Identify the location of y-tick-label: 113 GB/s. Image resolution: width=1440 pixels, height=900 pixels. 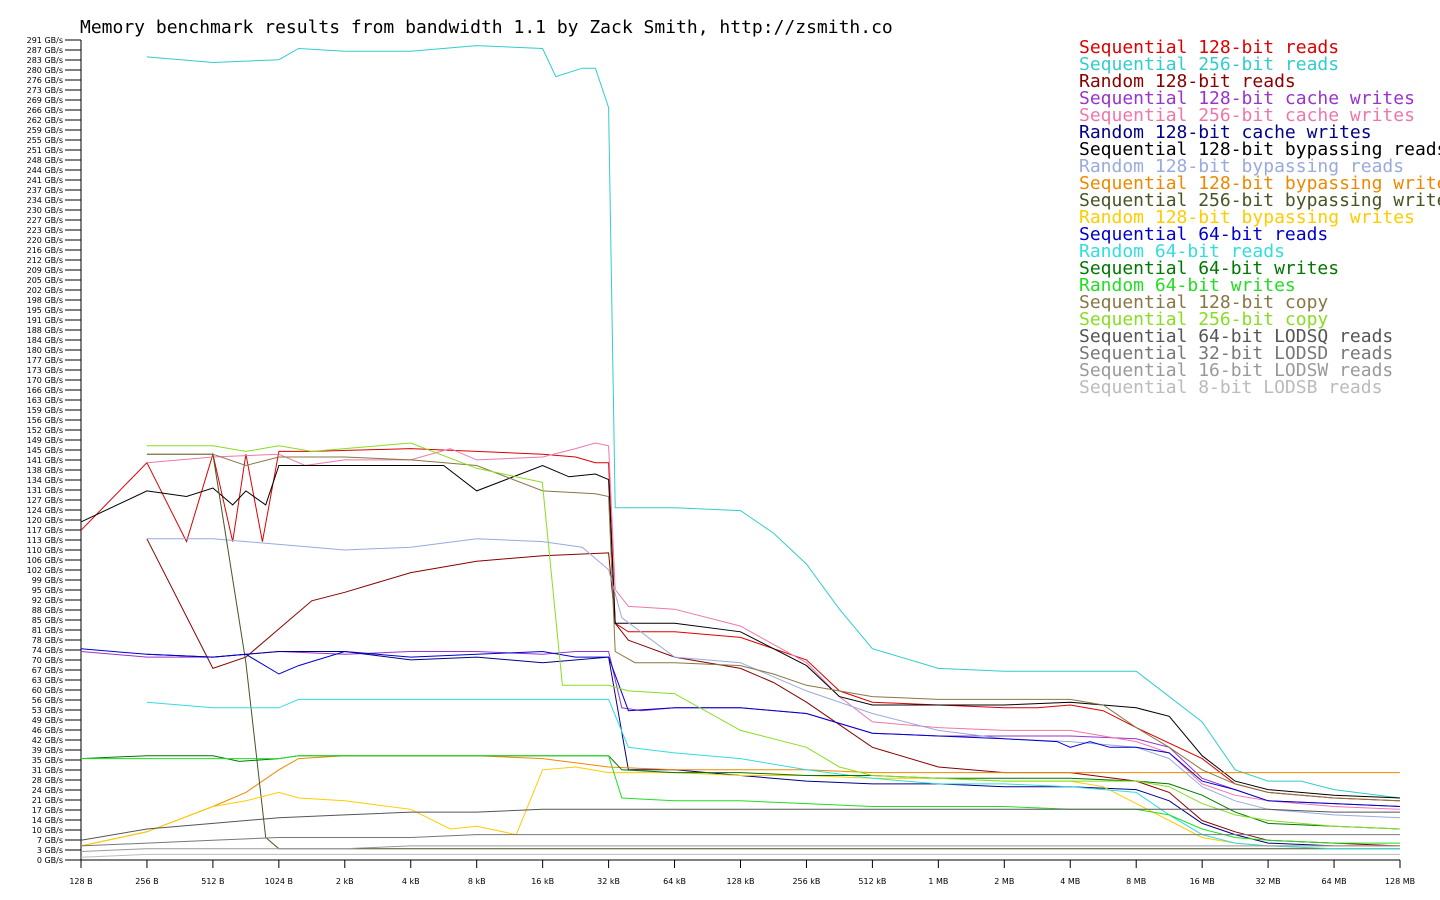
(45, 540).